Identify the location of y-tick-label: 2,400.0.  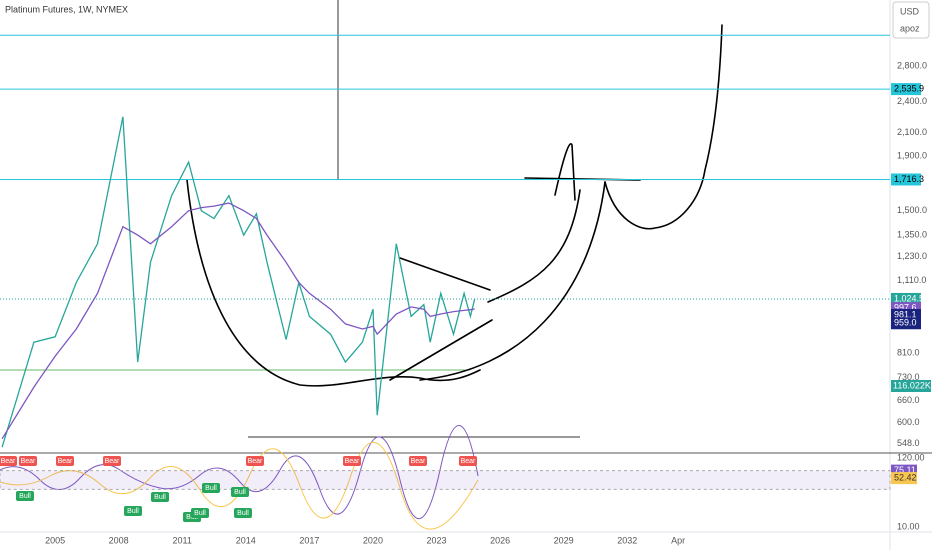
(912, 101).